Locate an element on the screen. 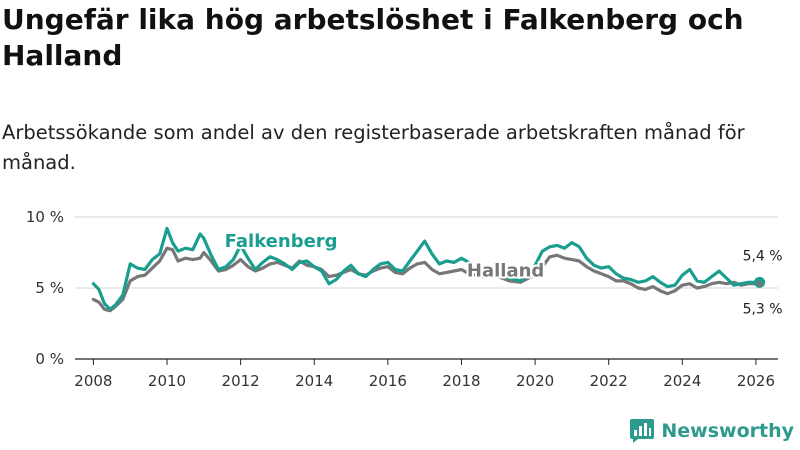 The width and height of the screenshot is (800, 450). y-tick-label: 0 % is located at coordinates (49, 359).